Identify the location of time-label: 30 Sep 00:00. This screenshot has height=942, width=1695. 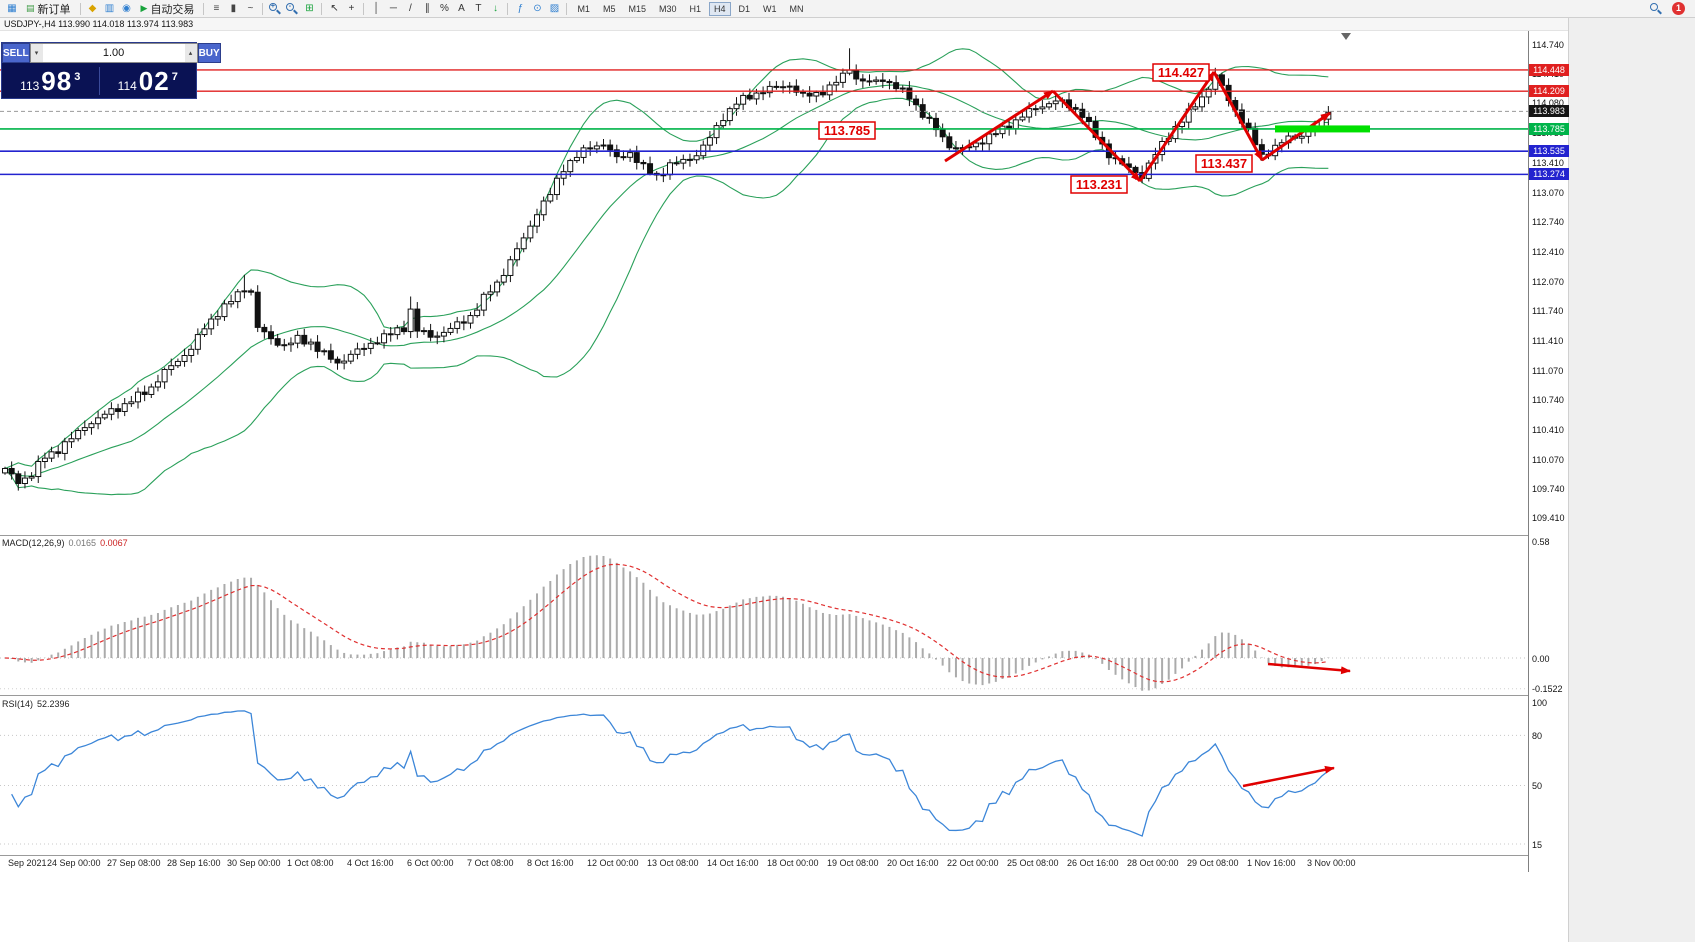
(254, 863).